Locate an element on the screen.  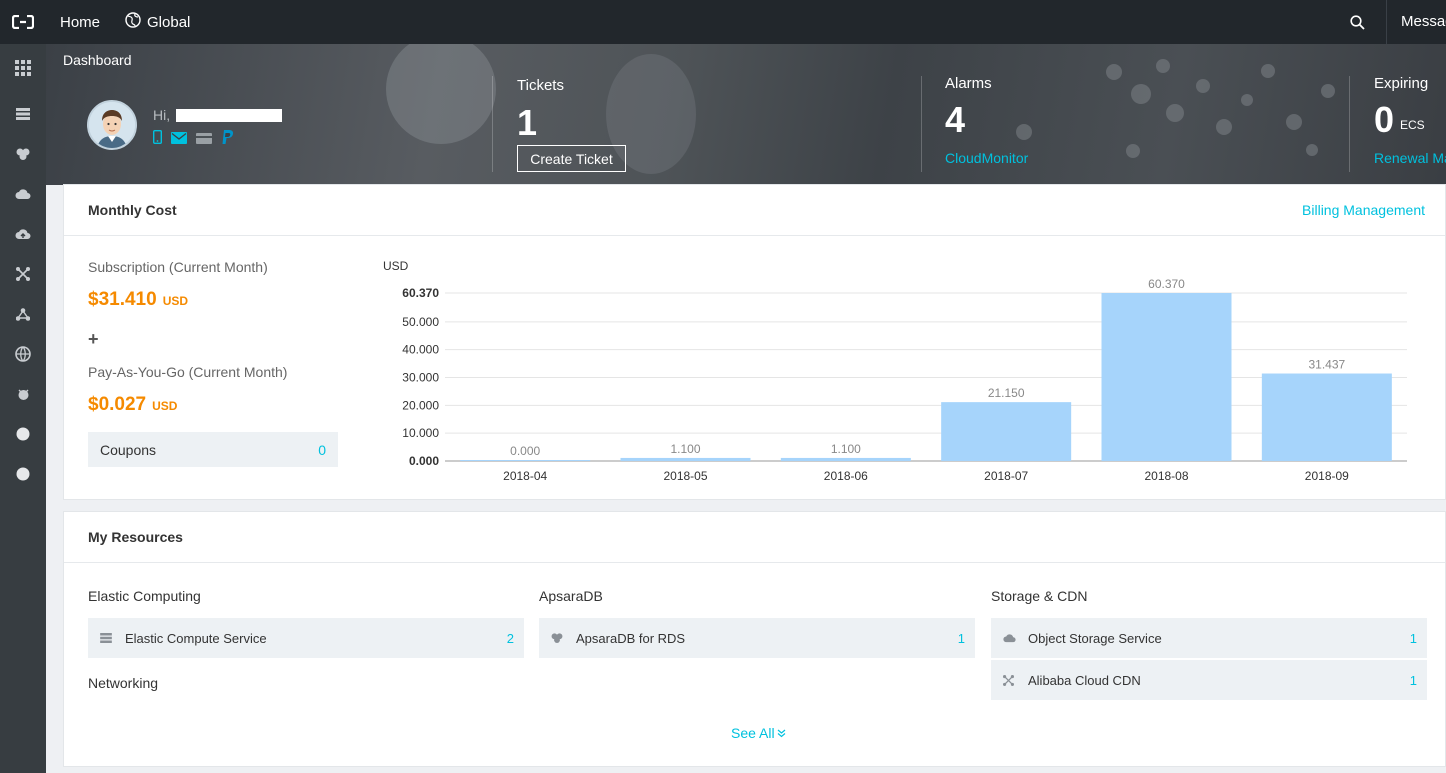
chart-x-tick-label: 2018-06 is located at coordinates (846, 476).